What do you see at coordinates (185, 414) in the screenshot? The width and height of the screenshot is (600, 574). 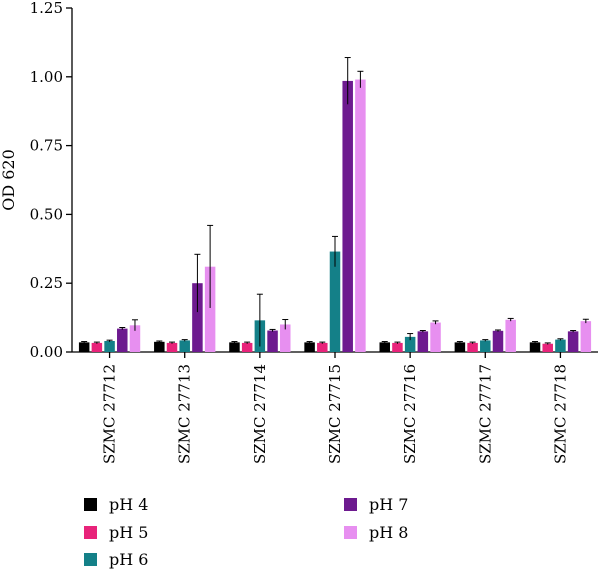 I see `x-tick-label: SZMC 27713` at bounding box center [185, 414].